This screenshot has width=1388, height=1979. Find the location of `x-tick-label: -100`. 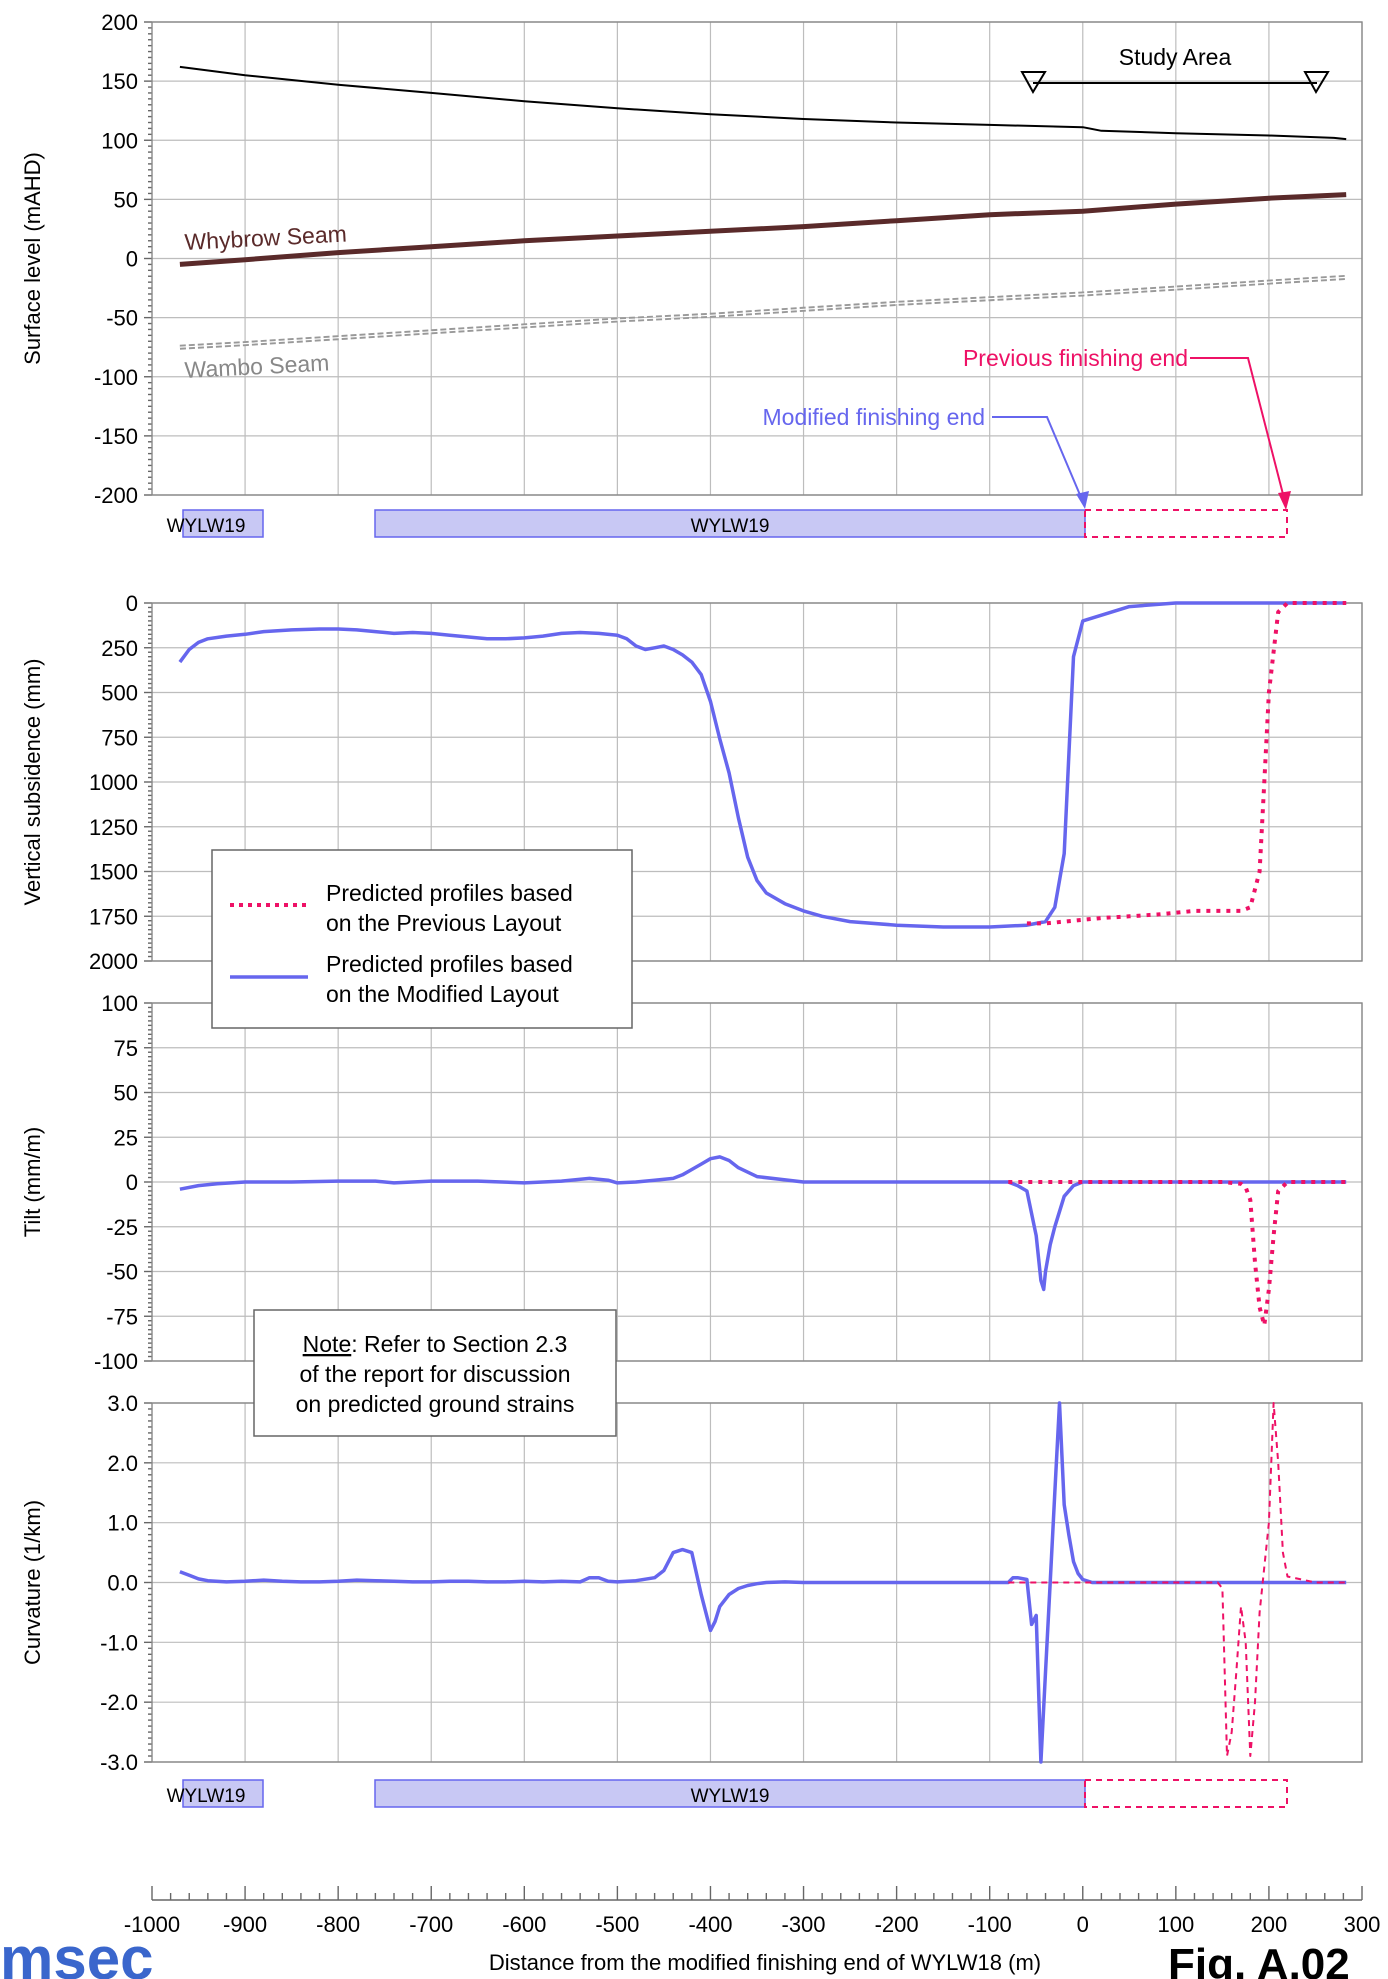

x-tick-label: -100 is located at coordinates (990, 1924).